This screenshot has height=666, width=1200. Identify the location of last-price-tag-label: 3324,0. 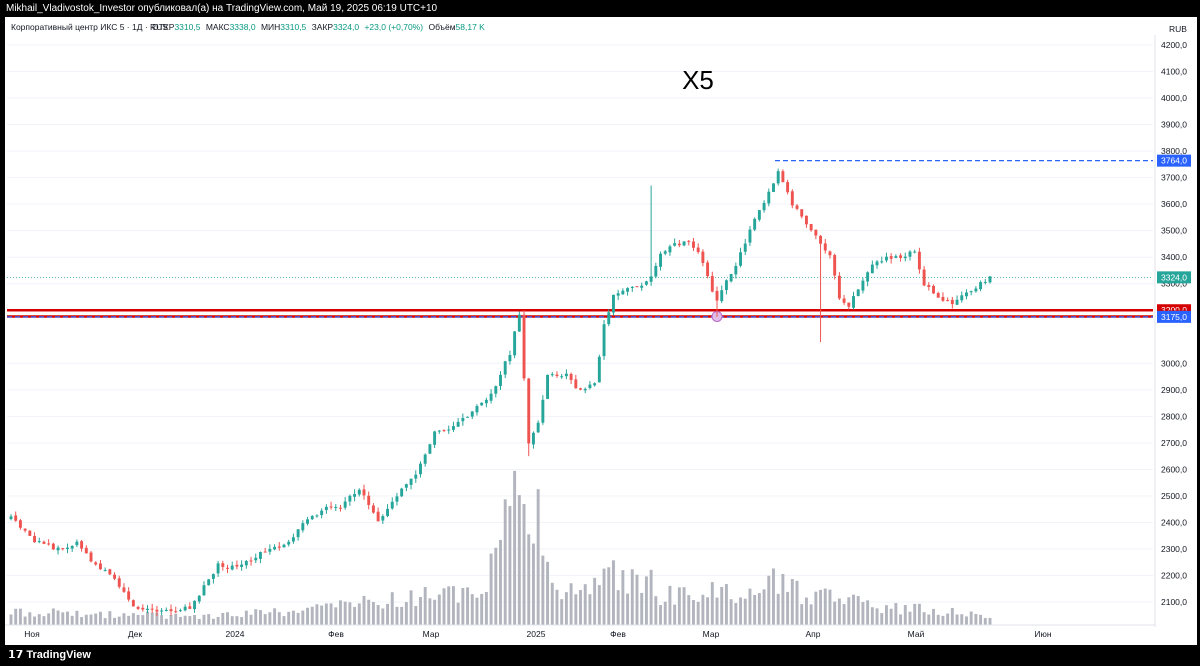
(1174, 277).